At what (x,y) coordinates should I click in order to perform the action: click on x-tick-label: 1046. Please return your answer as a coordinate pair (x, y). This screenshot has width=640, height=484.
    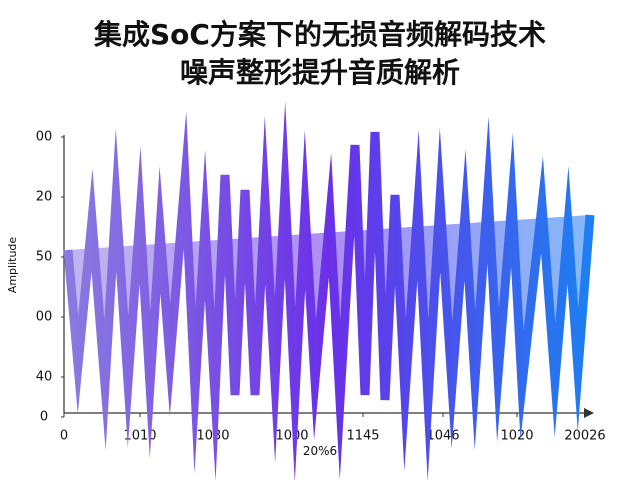
    Looking at the image, I should click on (442, 436).